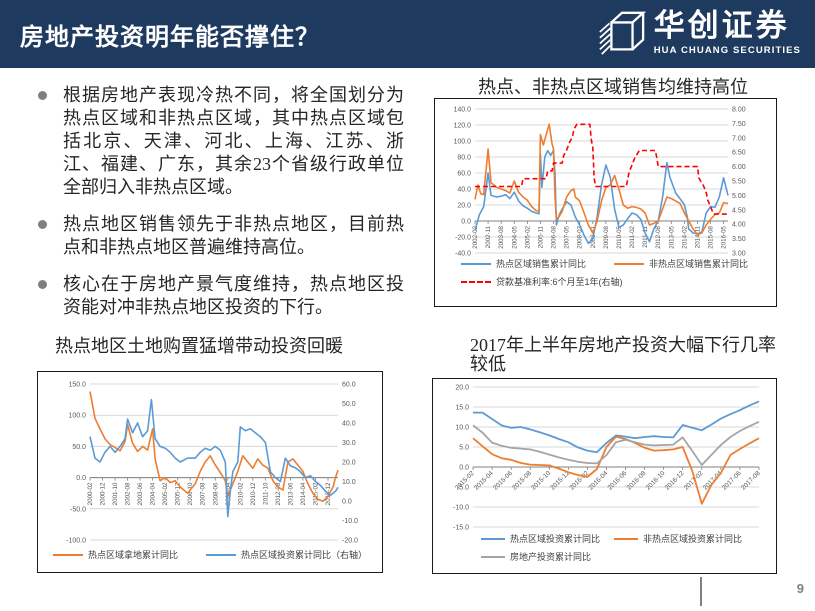 This screenshot has height=611, width=815. What do you see at coordinates (721, 25) in the screenshot?
I see `brand-name-cn: 华创证券` at bounding box center [721, 25].